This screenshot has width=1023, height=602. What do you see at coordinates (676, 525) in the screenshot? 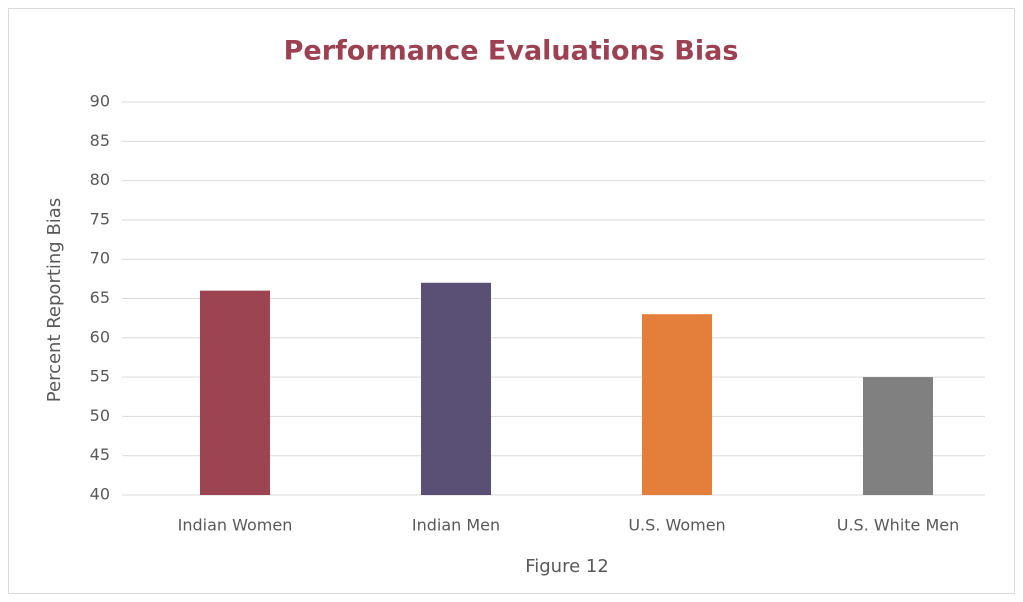
I see `x-tick-label: U.S. Women` at bounding box center [676, 525].